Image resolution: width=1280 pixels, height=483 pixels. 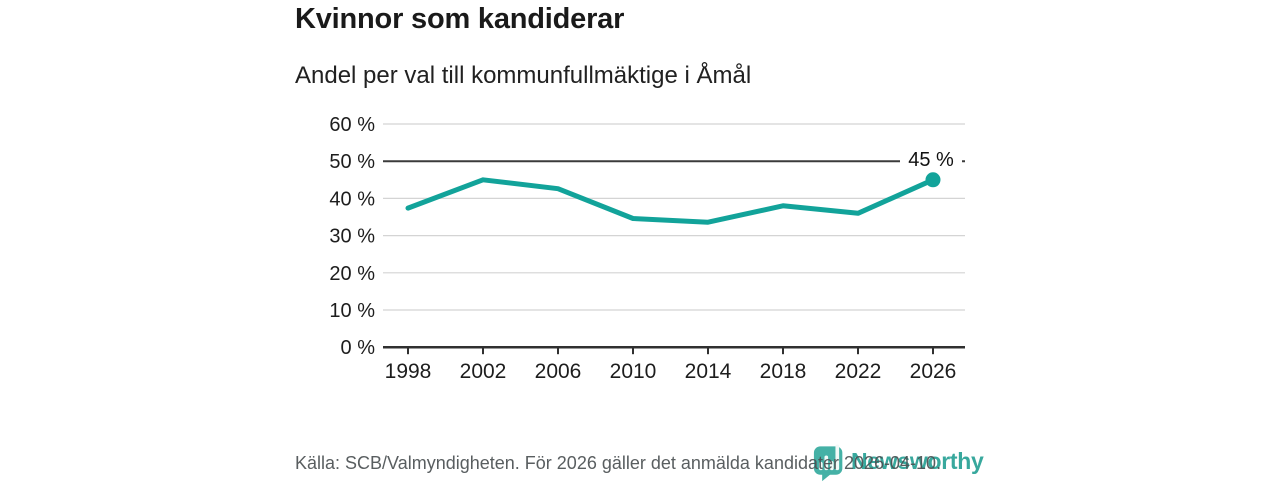 What do you see at coordinates (352, 237) in the screenshot?
I see `y-axis-tick-label: 30 %` at bounding box center [352, 237].